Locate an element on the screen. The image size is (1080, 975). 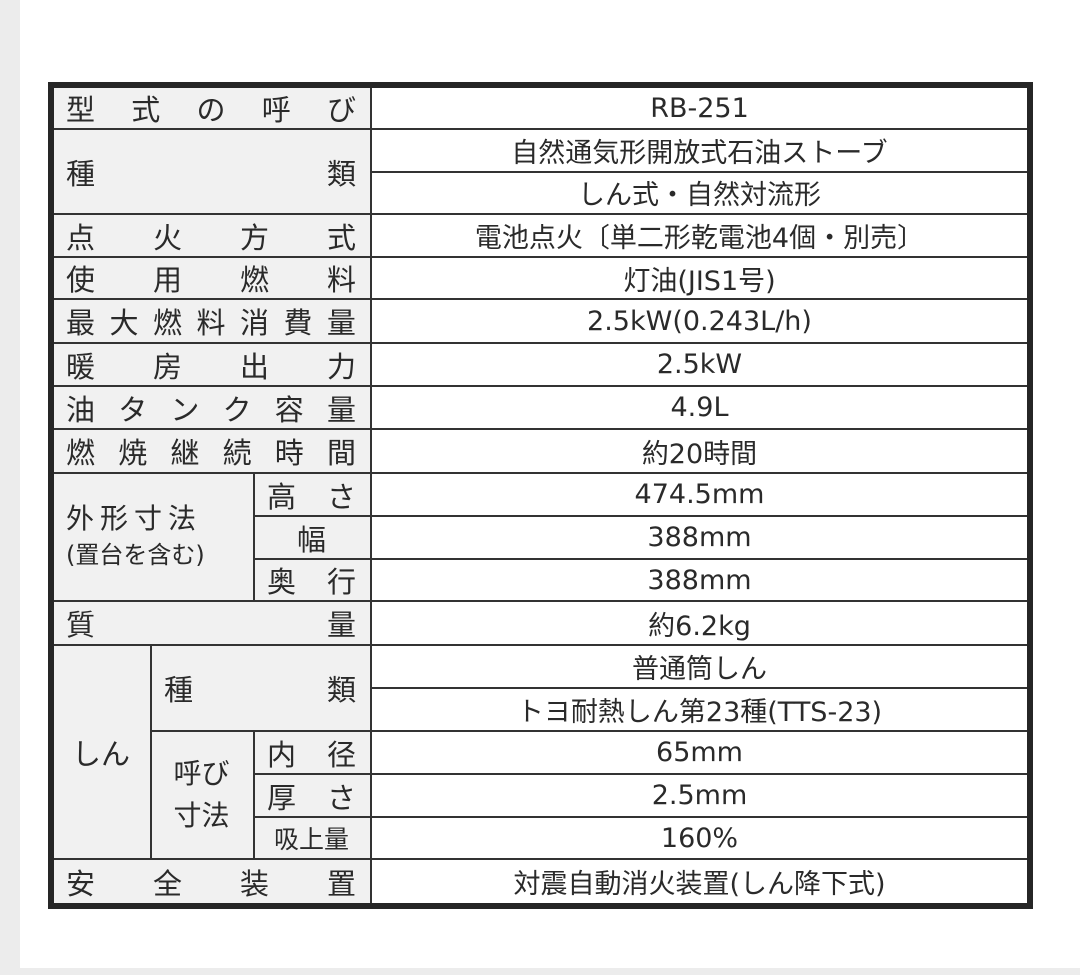
label-char: 費 is located at coordinates (298, 323).